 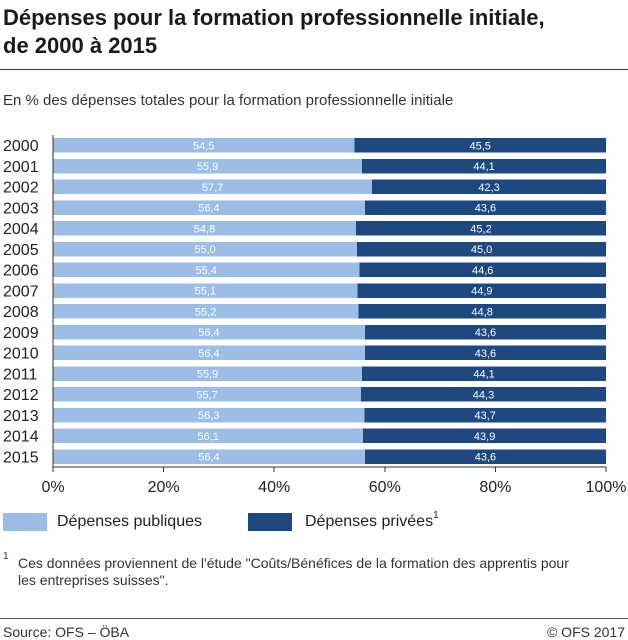 What do you see at coordinates (314, 618) in the screenshot?
I see `footer-divider` at bounding box center [314, 618].